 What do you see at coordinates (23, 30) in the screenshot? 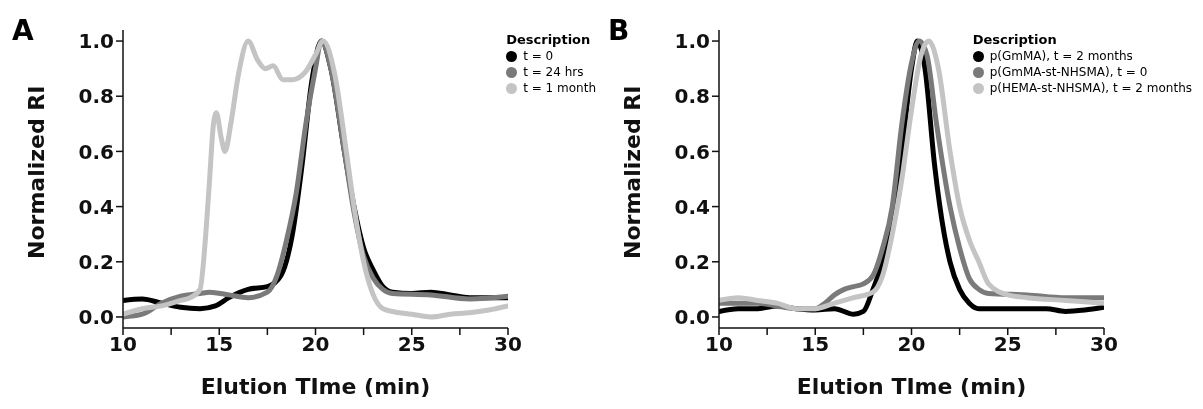
I see `text: A` at bounding box center [23, 30].